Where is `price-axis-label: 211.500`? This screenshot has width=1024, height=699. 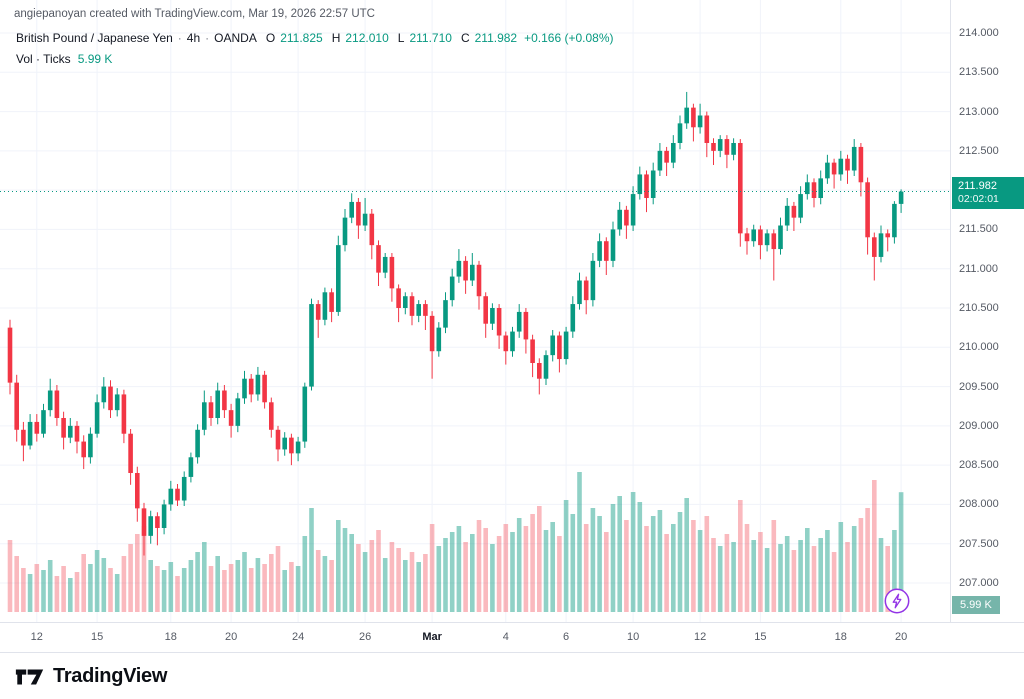
price-axis-label: 211.500 is located at coordinates (978, 229).